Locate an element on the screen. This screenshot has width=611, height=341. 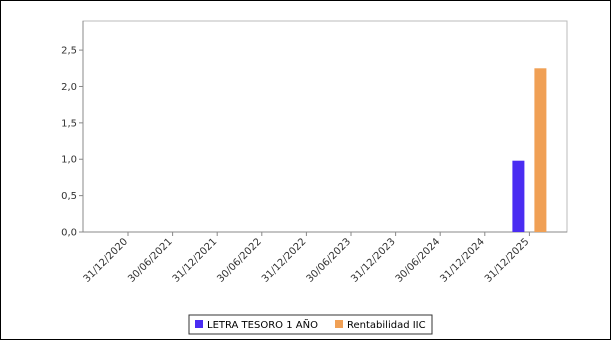
x-tick-label: 30/06/2023 is located at coordinates (329, 260).